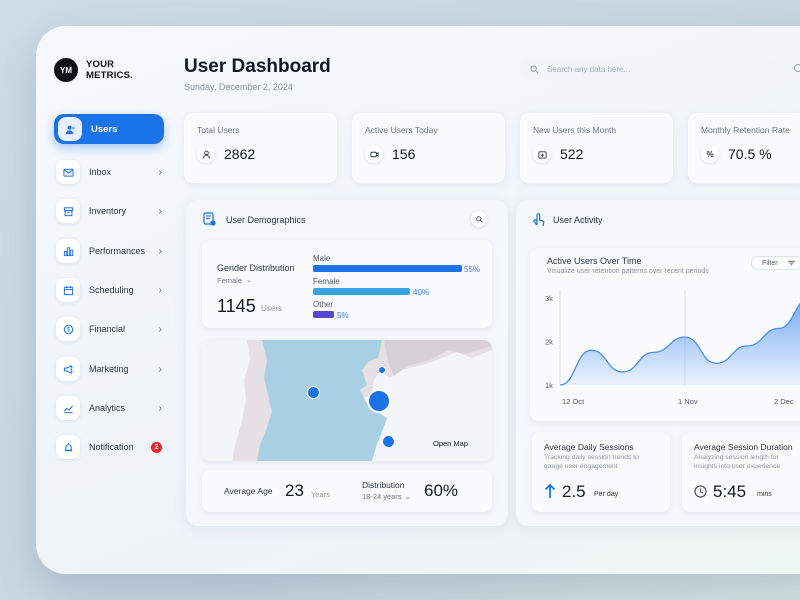 This screenshot has height=600, width=800. What do you see at coordinates (109, 290) in the screenshot?
I see `sidebar-item-scheduling: Scheduling ›` at bounding box center [109, 290].